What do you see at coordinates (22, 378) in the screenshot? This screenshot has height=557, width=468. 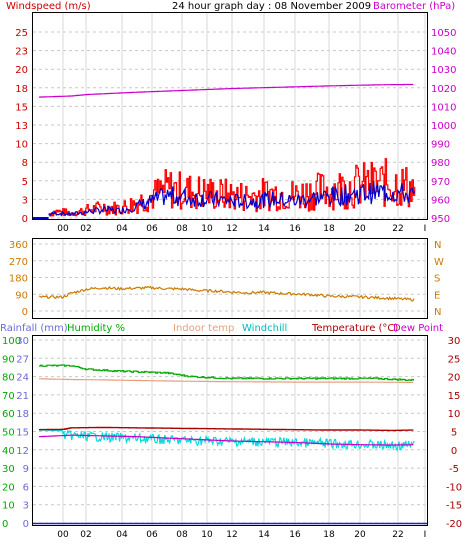 I see `rain-tick: 24` at bounding box center [22, 378].